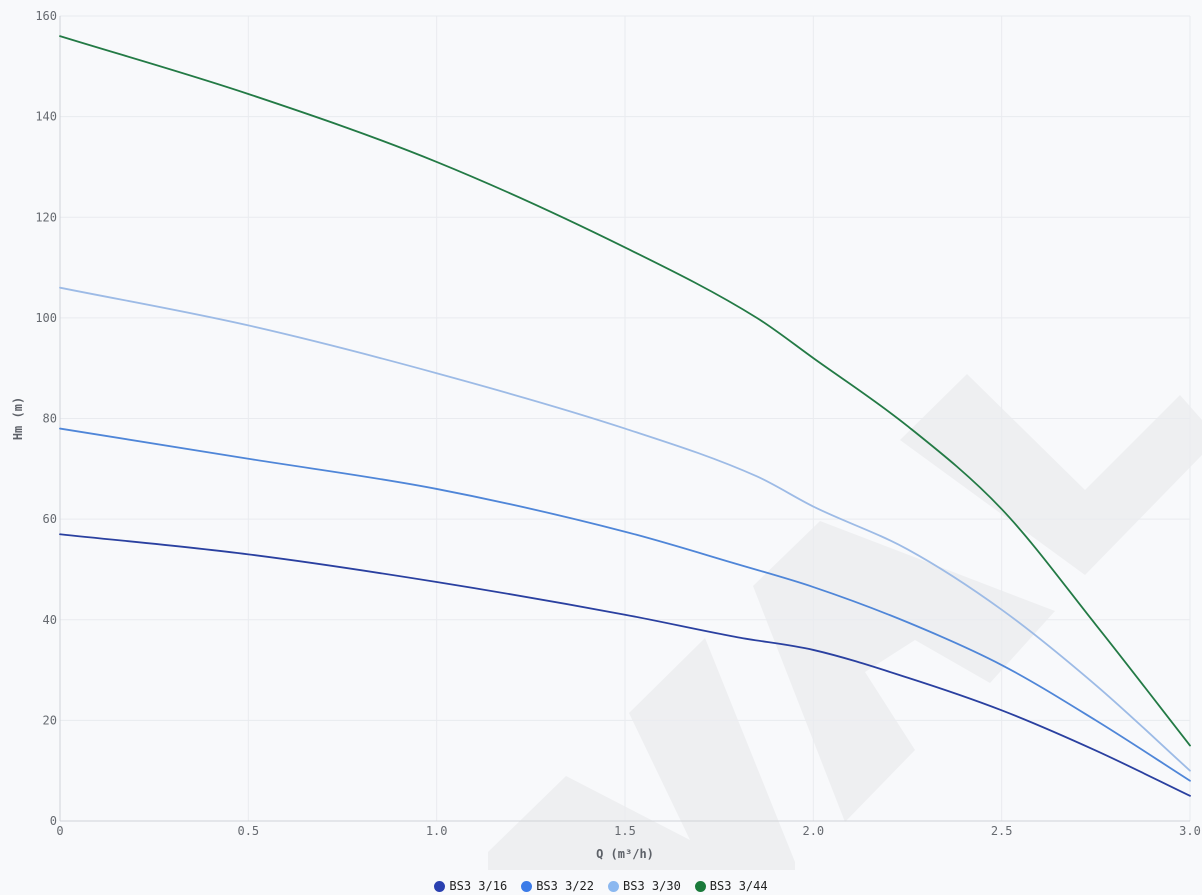 The height and width of the screenshot is (895, 1202). I want to click on x-tick-label: 3.0, so click(1190, 831).